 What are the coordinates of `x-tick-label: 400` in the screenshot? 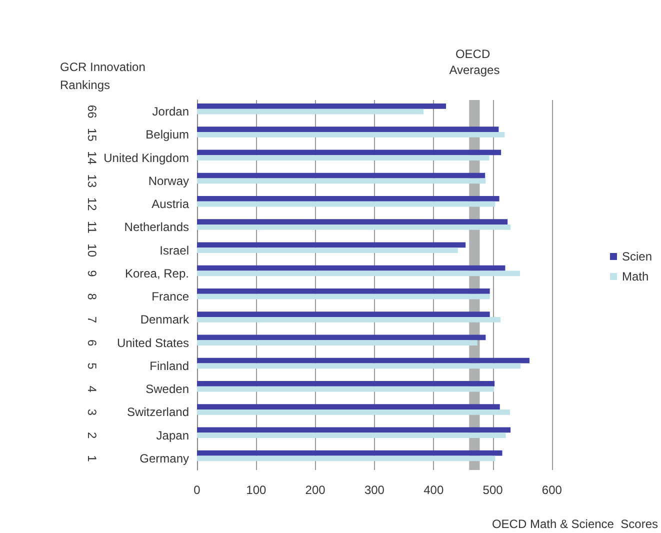 It's located at (434, 490).